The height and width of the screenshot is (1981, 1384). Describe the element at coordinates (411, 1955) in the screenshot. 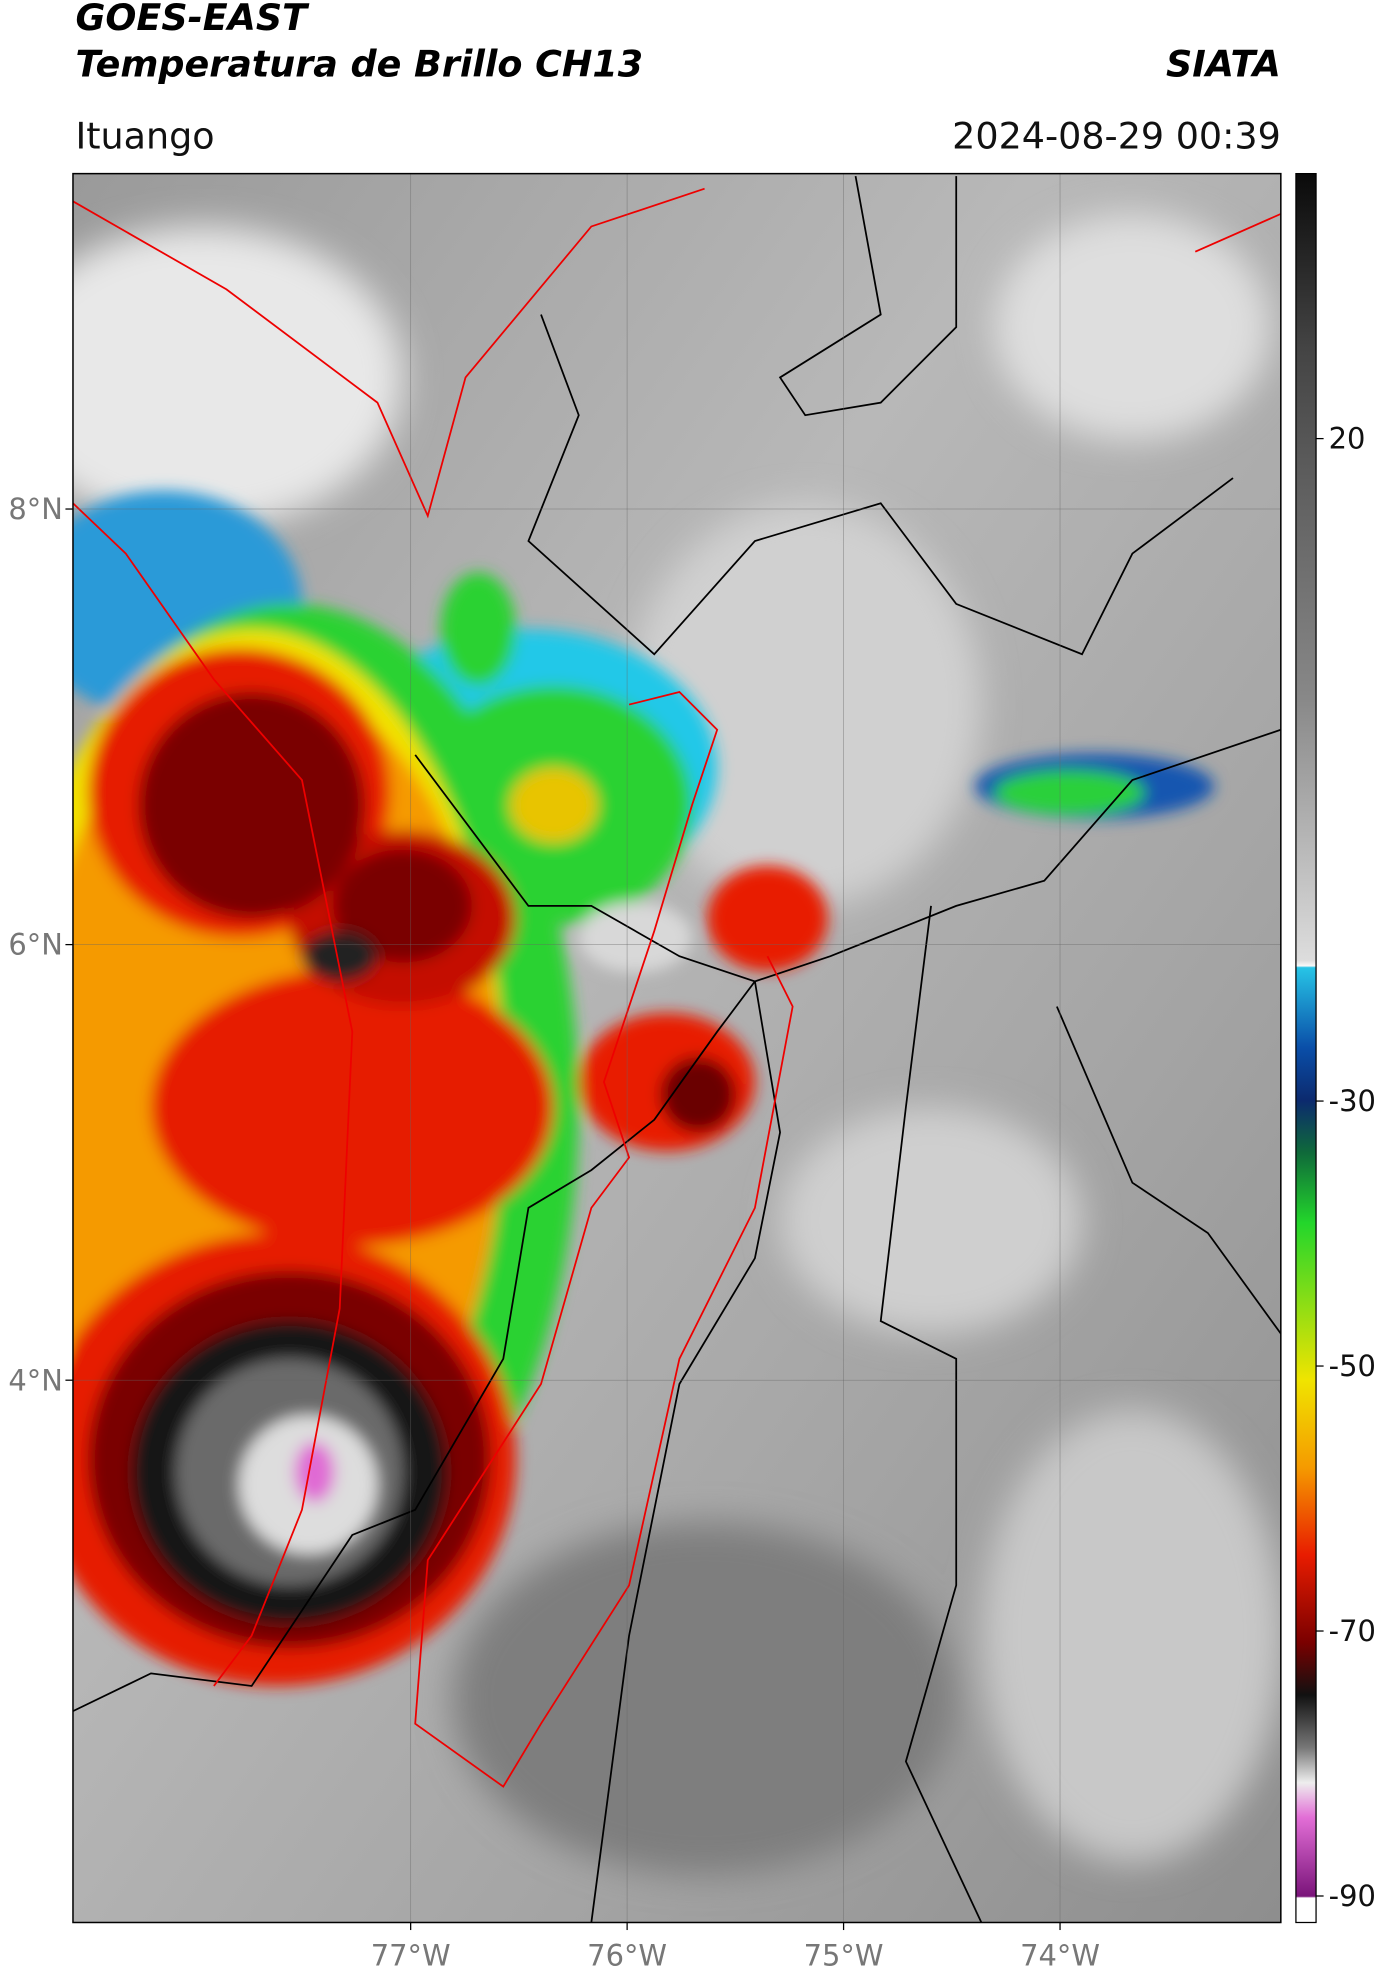

I see `x-tick-label: 77°W` at that location.